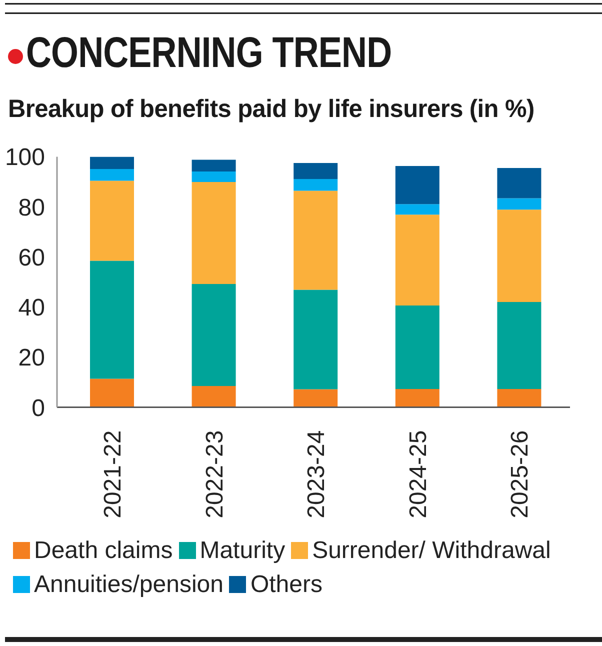 This screenshot has height=646, width=602. What do you see at coordinates (31, 308) in the screenshot?
I see `y-tick-label: 40` at bounding box center [31, 308].